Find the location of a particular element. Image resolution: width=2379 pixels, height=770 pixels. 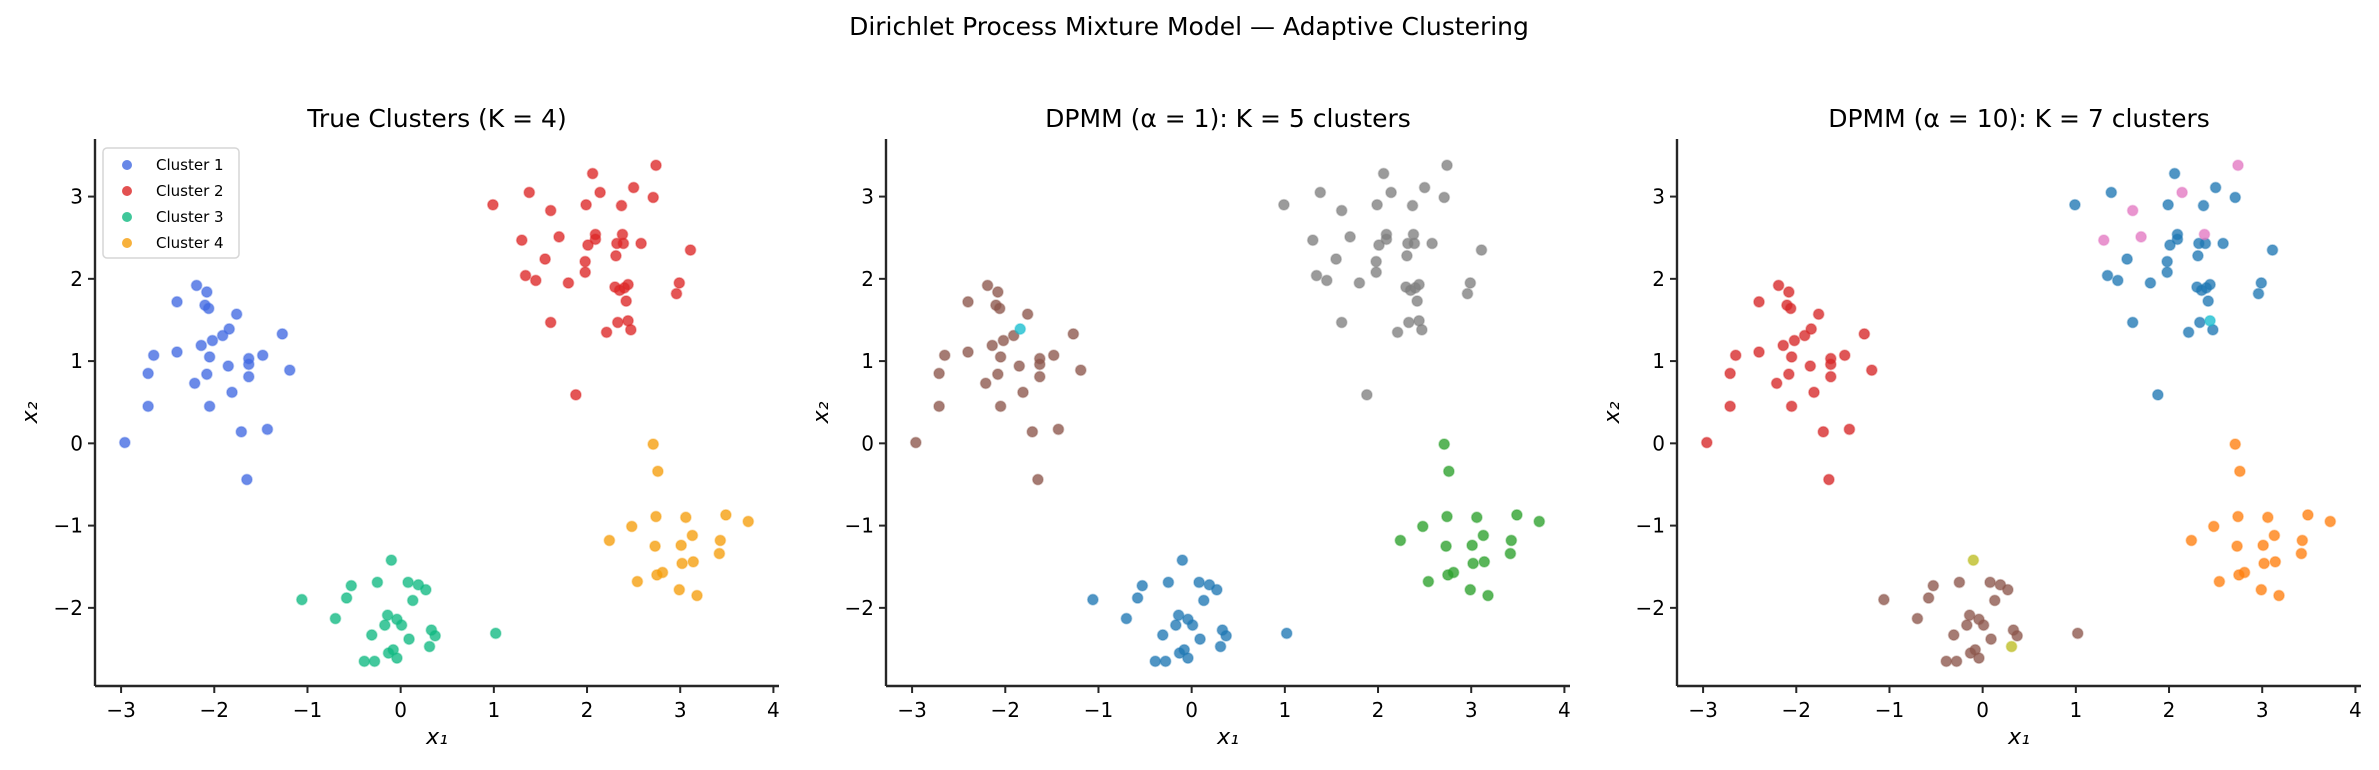

legend-item: Cluster 3 is located at coordinates (173, 217).